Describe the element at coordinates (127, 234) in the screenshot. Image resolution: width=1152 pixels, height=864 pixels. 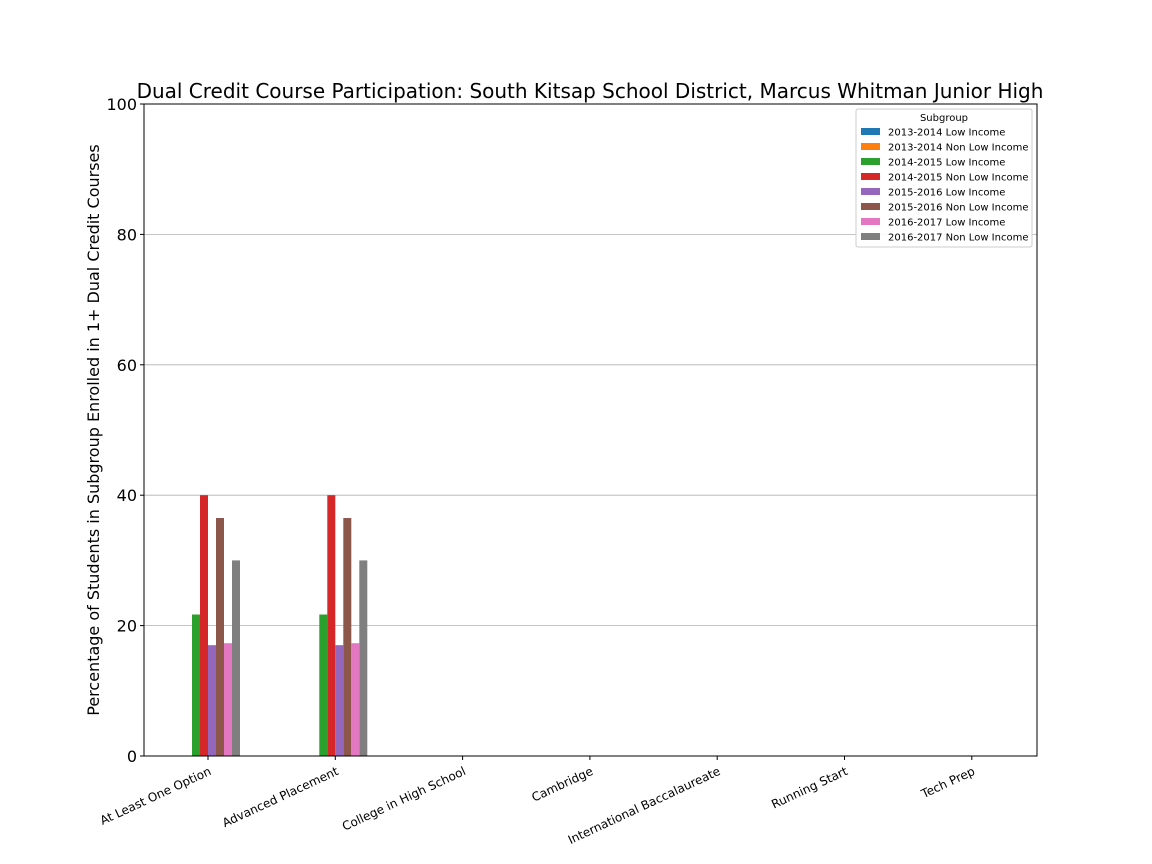
I see `y-tick-label: 80` at that location.